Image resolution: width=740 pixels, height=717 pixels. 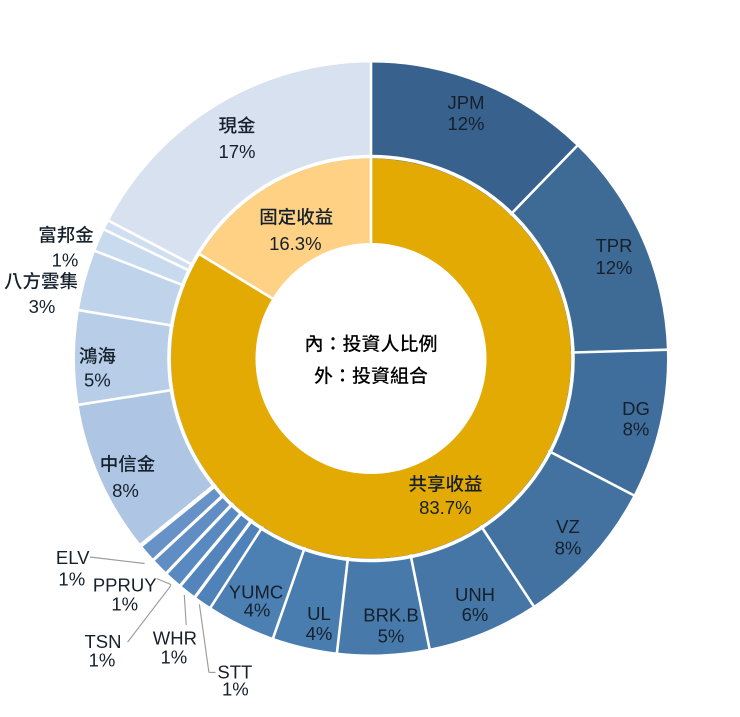 I want to click on svg-text: TSN, so click(x=103, y=641).